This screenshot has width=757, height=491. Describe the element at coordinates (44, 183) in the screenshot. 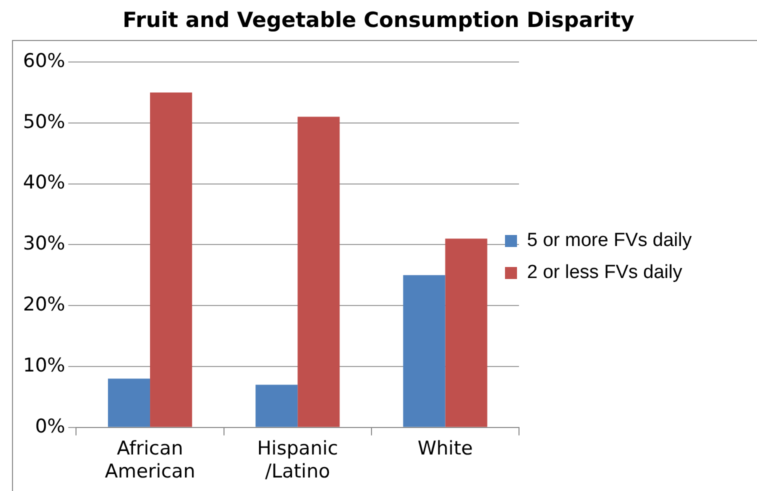

I see `y-tick-label: 40%` at that location.